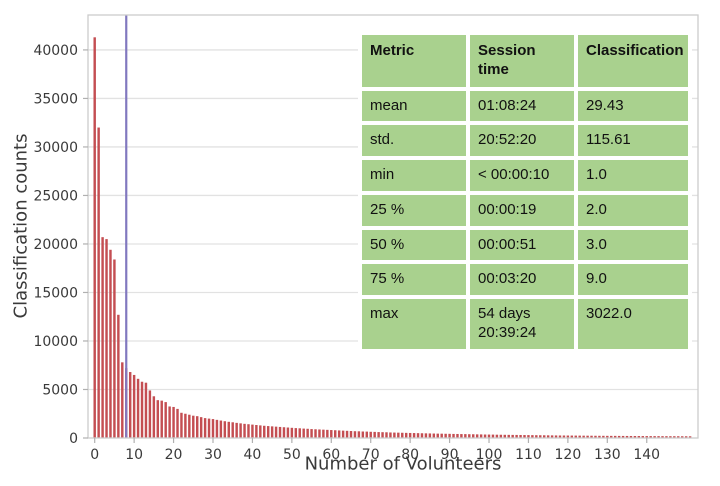 The width and height of the screenshot is (720, 486). I want to click on y-axis-title: Classification counts, so click(21, 226).